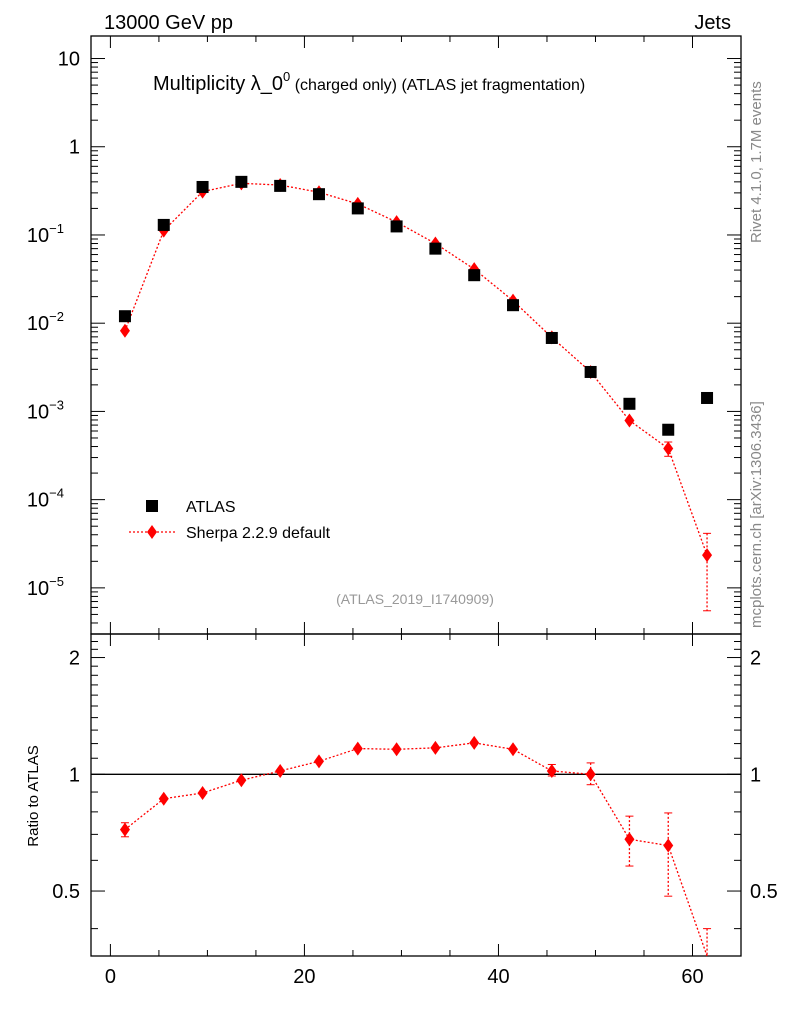  Describe the element at coordinates (33, 795) in the screenshot. I see `ratio-axis-label: Ratio to ATLAS` at that location.